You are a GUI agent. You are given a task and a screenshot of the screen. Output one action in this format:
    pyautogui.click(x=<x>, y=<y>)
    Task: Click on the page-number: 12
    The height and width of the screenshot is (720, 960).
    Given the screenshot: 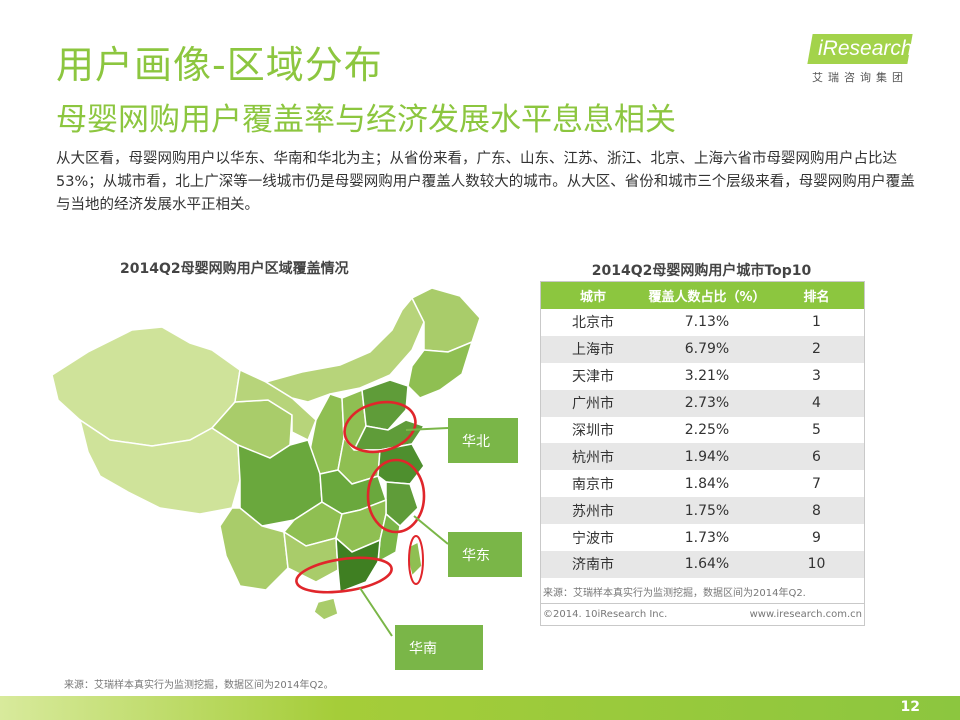 What is the action you would take?
    pyautogui.click(x=910, y=707)
    